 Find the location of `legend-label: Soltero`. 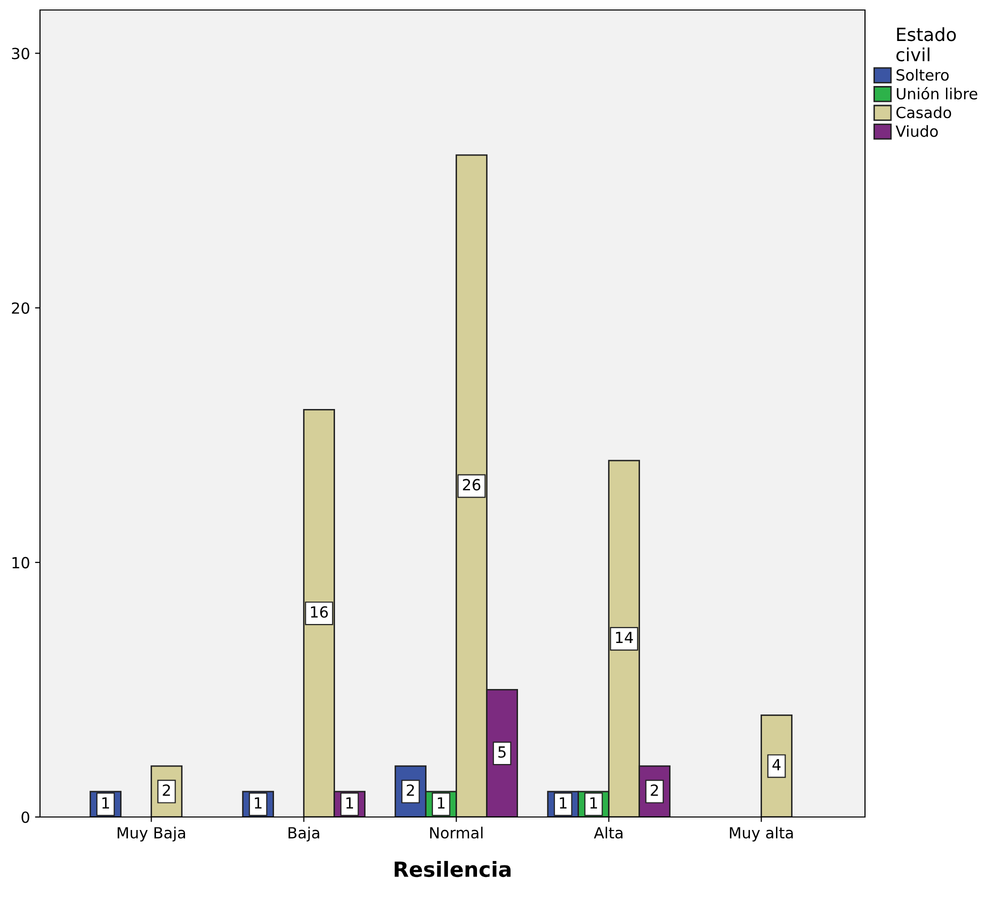

legend-label: Soltero is located at coordinates (922, 74).